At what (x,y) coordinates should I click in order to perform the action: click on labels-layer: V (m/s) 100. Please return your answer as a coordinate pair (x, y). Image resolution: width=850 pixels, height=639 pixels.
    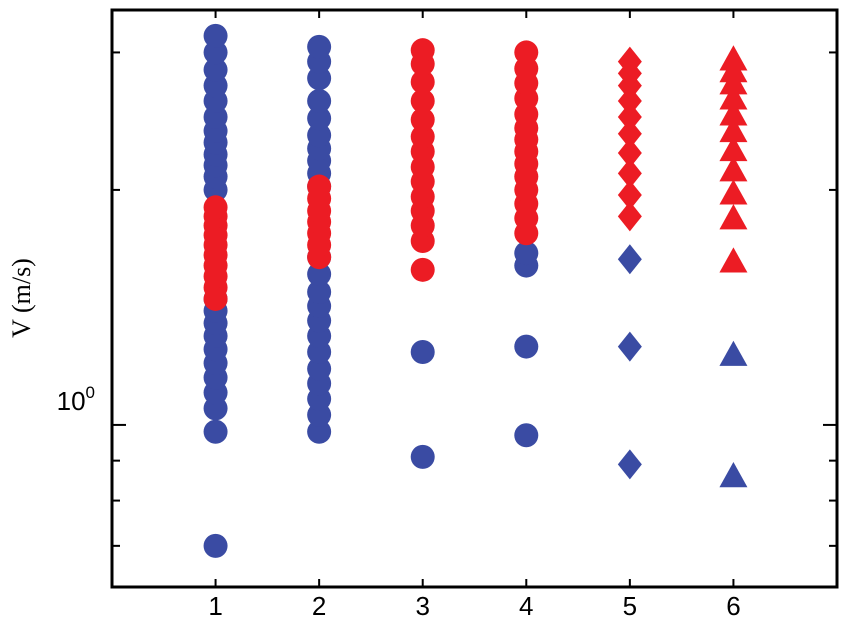
    Looking at the image, I should click on (51, 337).